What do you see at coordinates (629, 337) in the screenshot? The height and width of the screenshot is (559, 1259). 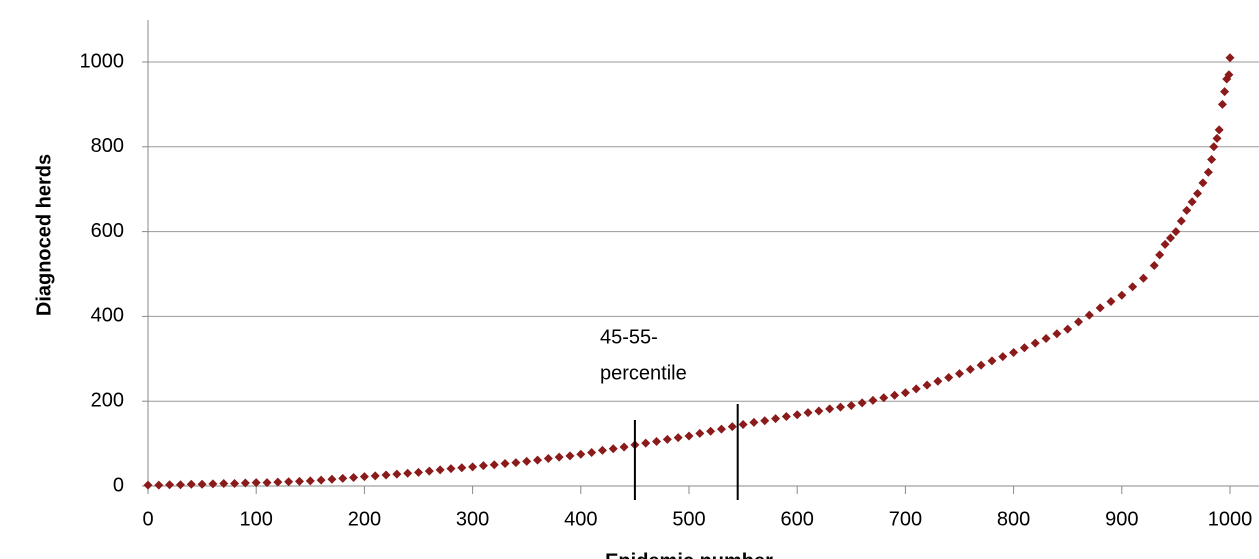 I see `annotation: 45-55-` at bounding box center [629, 337].